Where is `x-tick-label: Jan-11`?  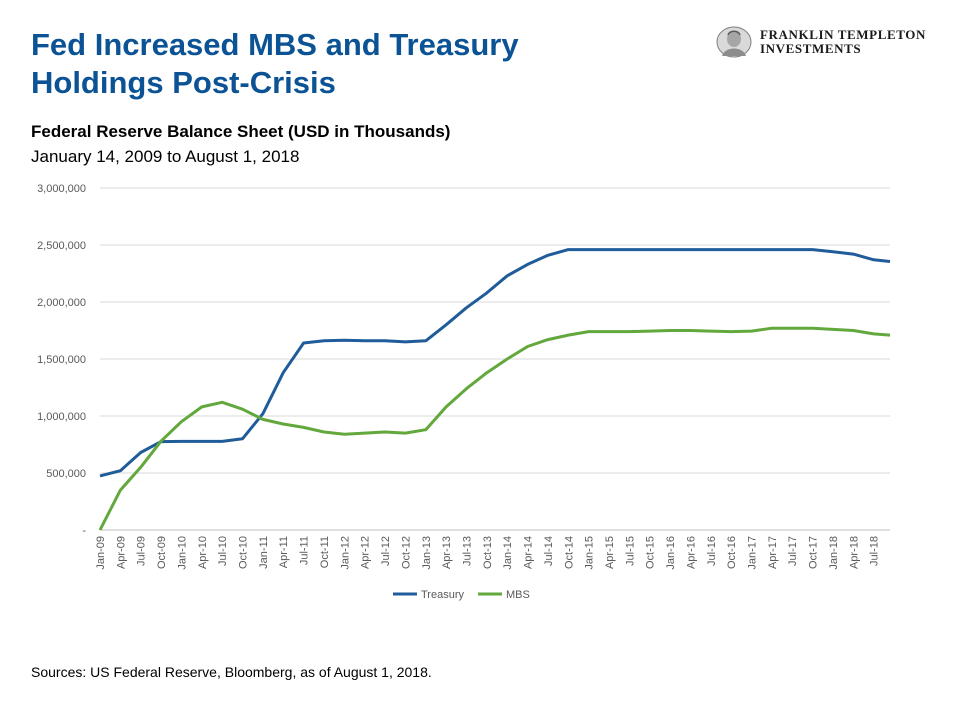
x-tick-label: Jan-11 is located at coordinates (264, 552).